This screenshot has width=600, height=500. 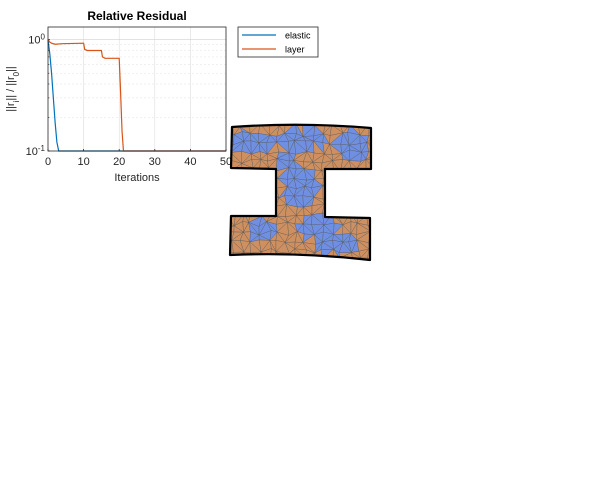 What do you see at coordinates (11, 107) in the screenshot?
I see `y-label-part-1: ||r` at bounding box center [11, 107].